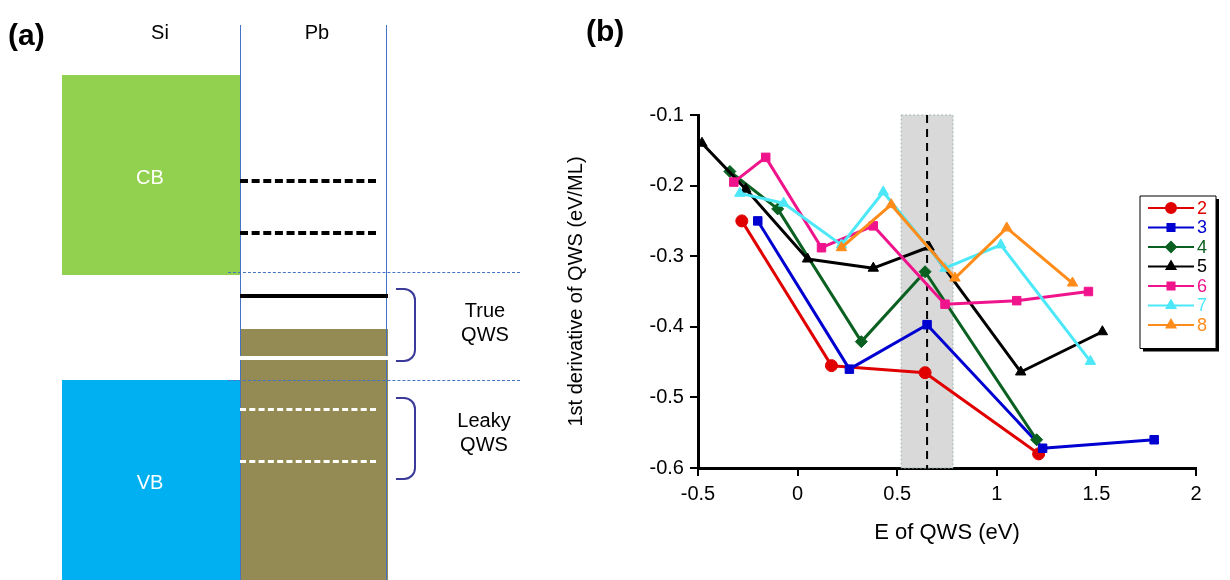 The height and width of the screenshot is (580, 1230). I want to click on legend-label: 4, so click(1202, 246).